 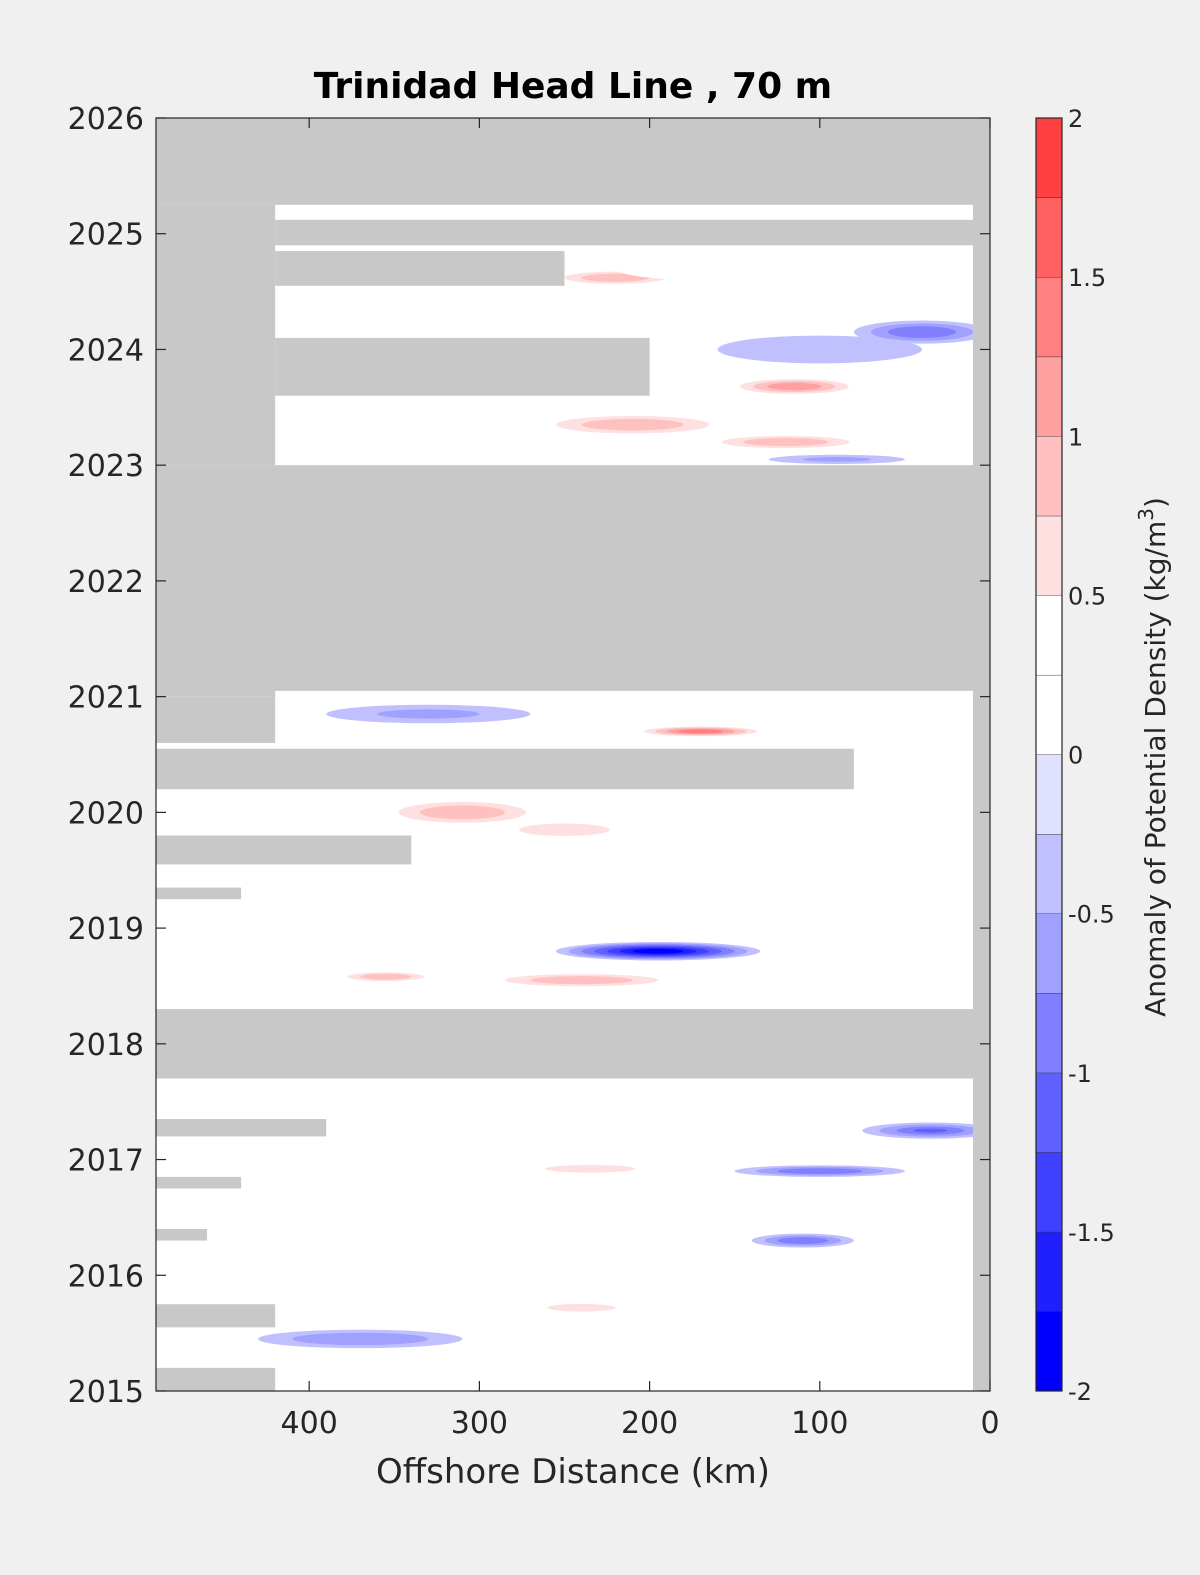 I want to click on y-tick-label: 2024, so click(x=106, y=350).